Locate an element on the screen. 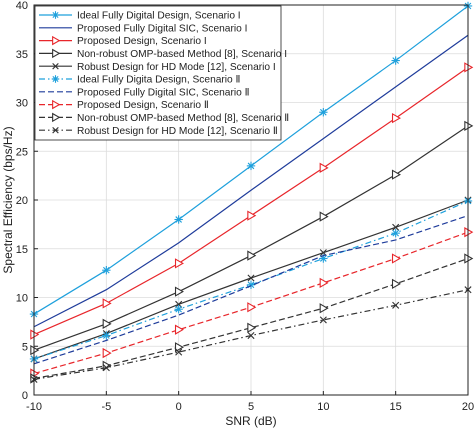  legend-item: Ideal Fully Digital Design, Scenario I is located at coordinates (140, 16).